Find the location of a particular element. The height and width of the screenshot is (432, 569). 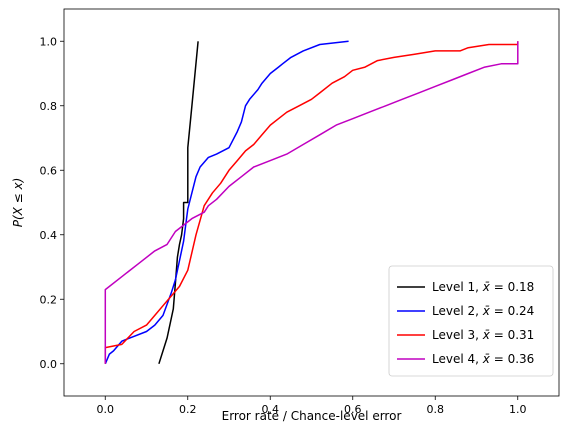

y-tick-label: 0.4 is located at coordinates (49, 235).